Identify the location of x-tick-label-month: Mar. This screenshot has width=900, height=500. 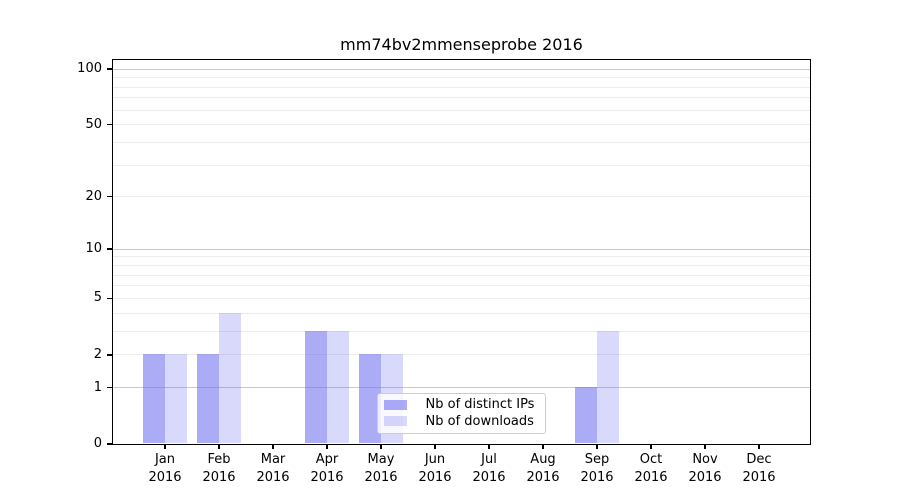
(273, 459).